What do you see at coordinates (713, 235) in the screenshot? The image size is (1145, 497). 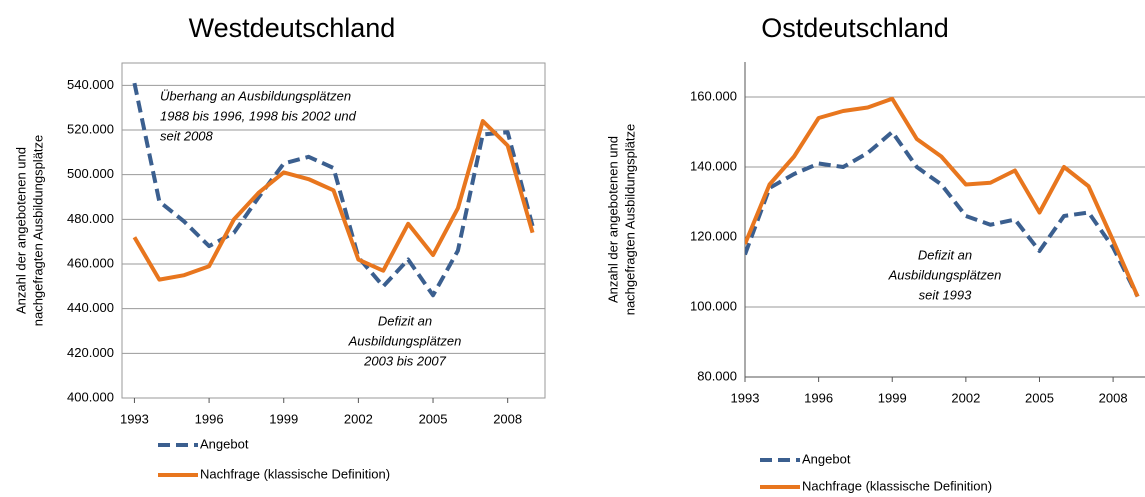 I see `y-tick-label: 120.000` at bounding box center [713, 235].